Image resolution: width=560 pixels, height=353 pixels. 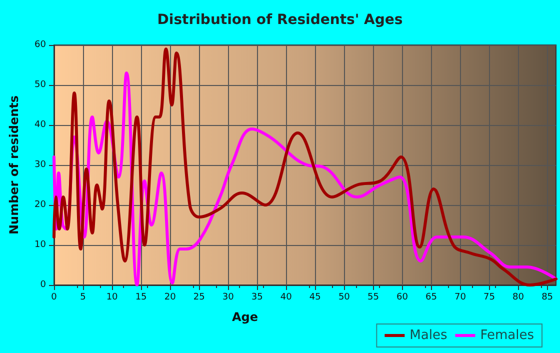 What do you see at coordinates (170, 297) in the screenshot?
I see `x-tick-label: 20` at bounding box center [170, 297].